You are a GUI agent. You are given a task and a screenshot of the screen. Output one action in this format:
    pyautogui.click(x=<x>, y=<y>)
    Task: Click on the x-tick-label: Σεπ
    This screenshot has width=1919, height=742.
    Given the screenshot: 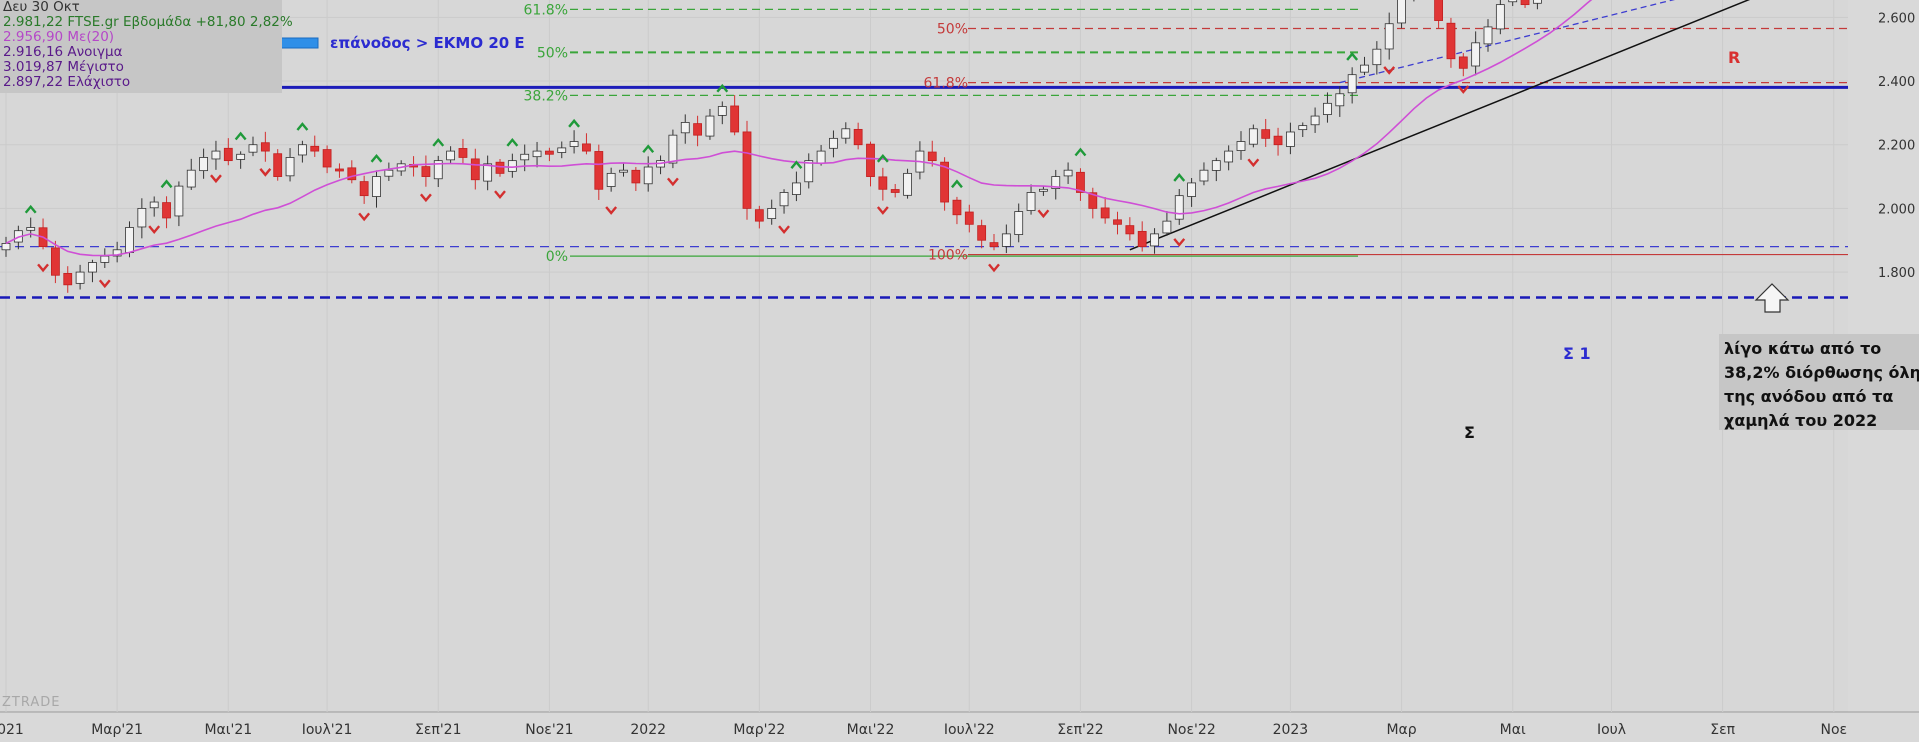 What is the action you would take?
    pyautogui.click(x=1722, y=730)
    